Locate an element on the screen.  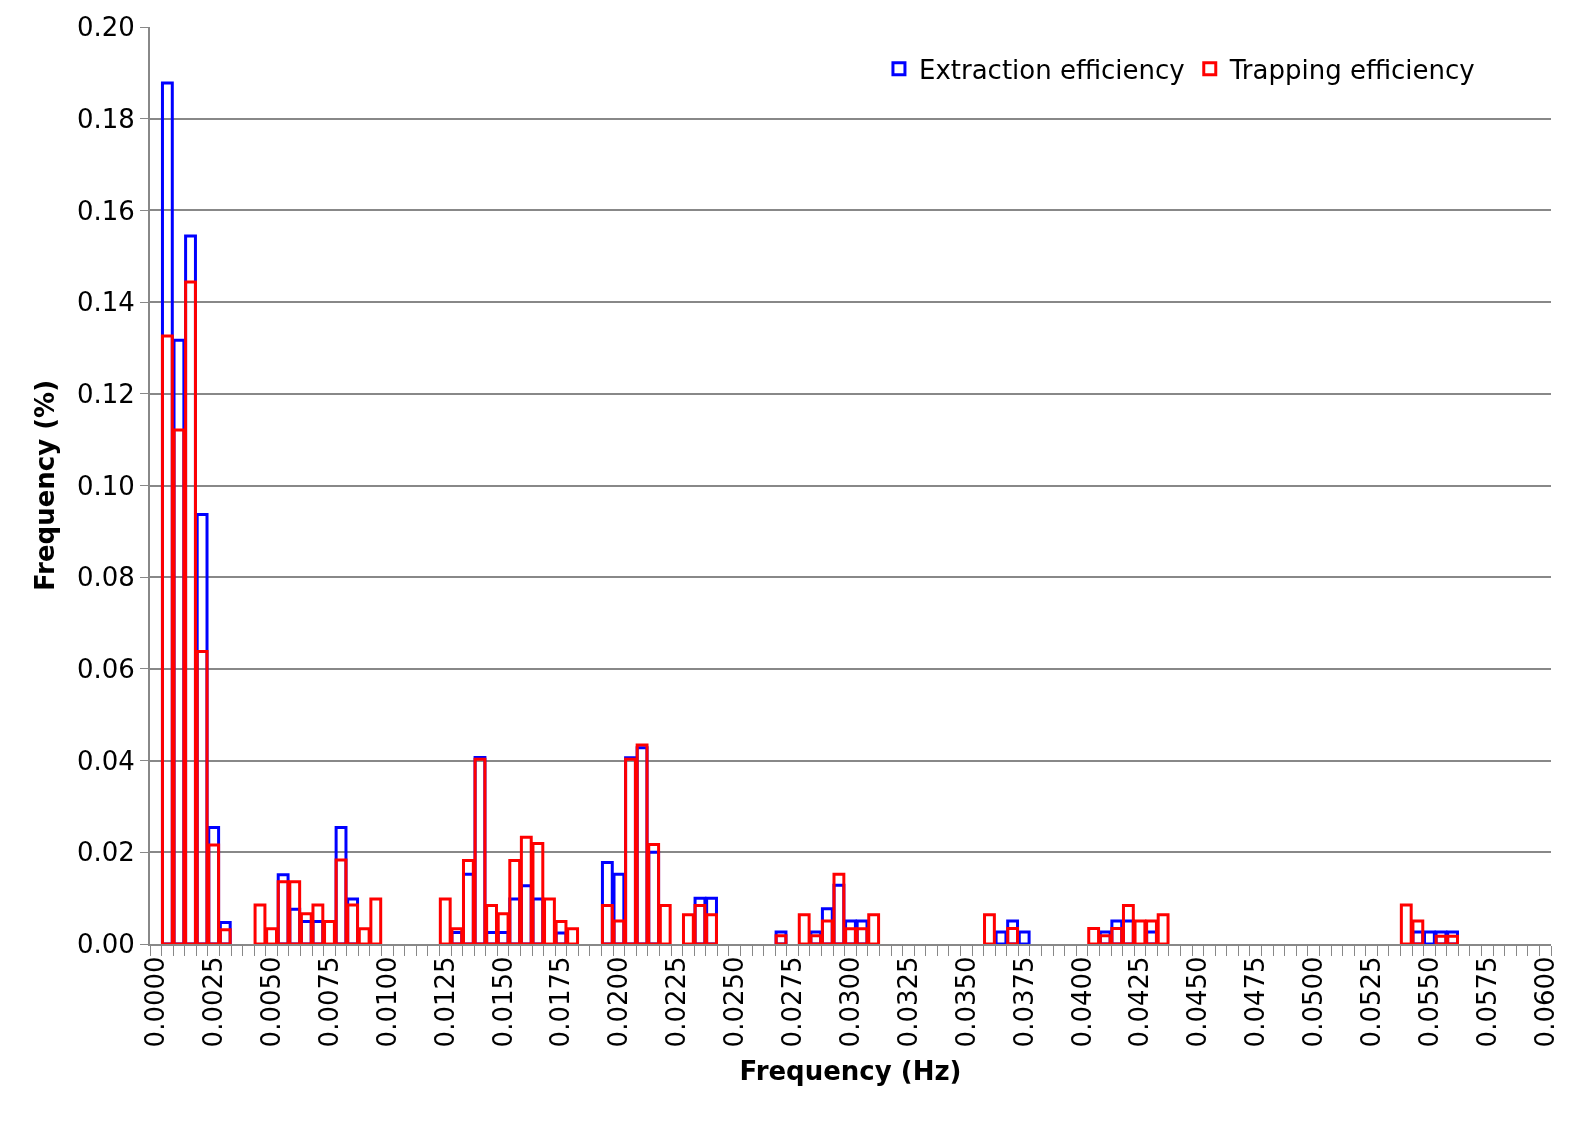
x-tick-label: 0.0275 is located at coordinates (792, 1002).